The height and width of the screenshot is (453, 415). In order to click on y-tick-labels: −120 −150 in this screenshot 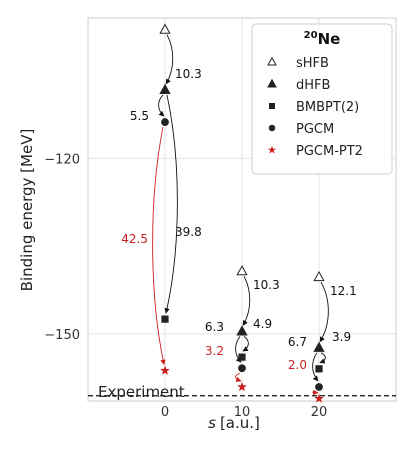, I will do `click(62, 247)`.